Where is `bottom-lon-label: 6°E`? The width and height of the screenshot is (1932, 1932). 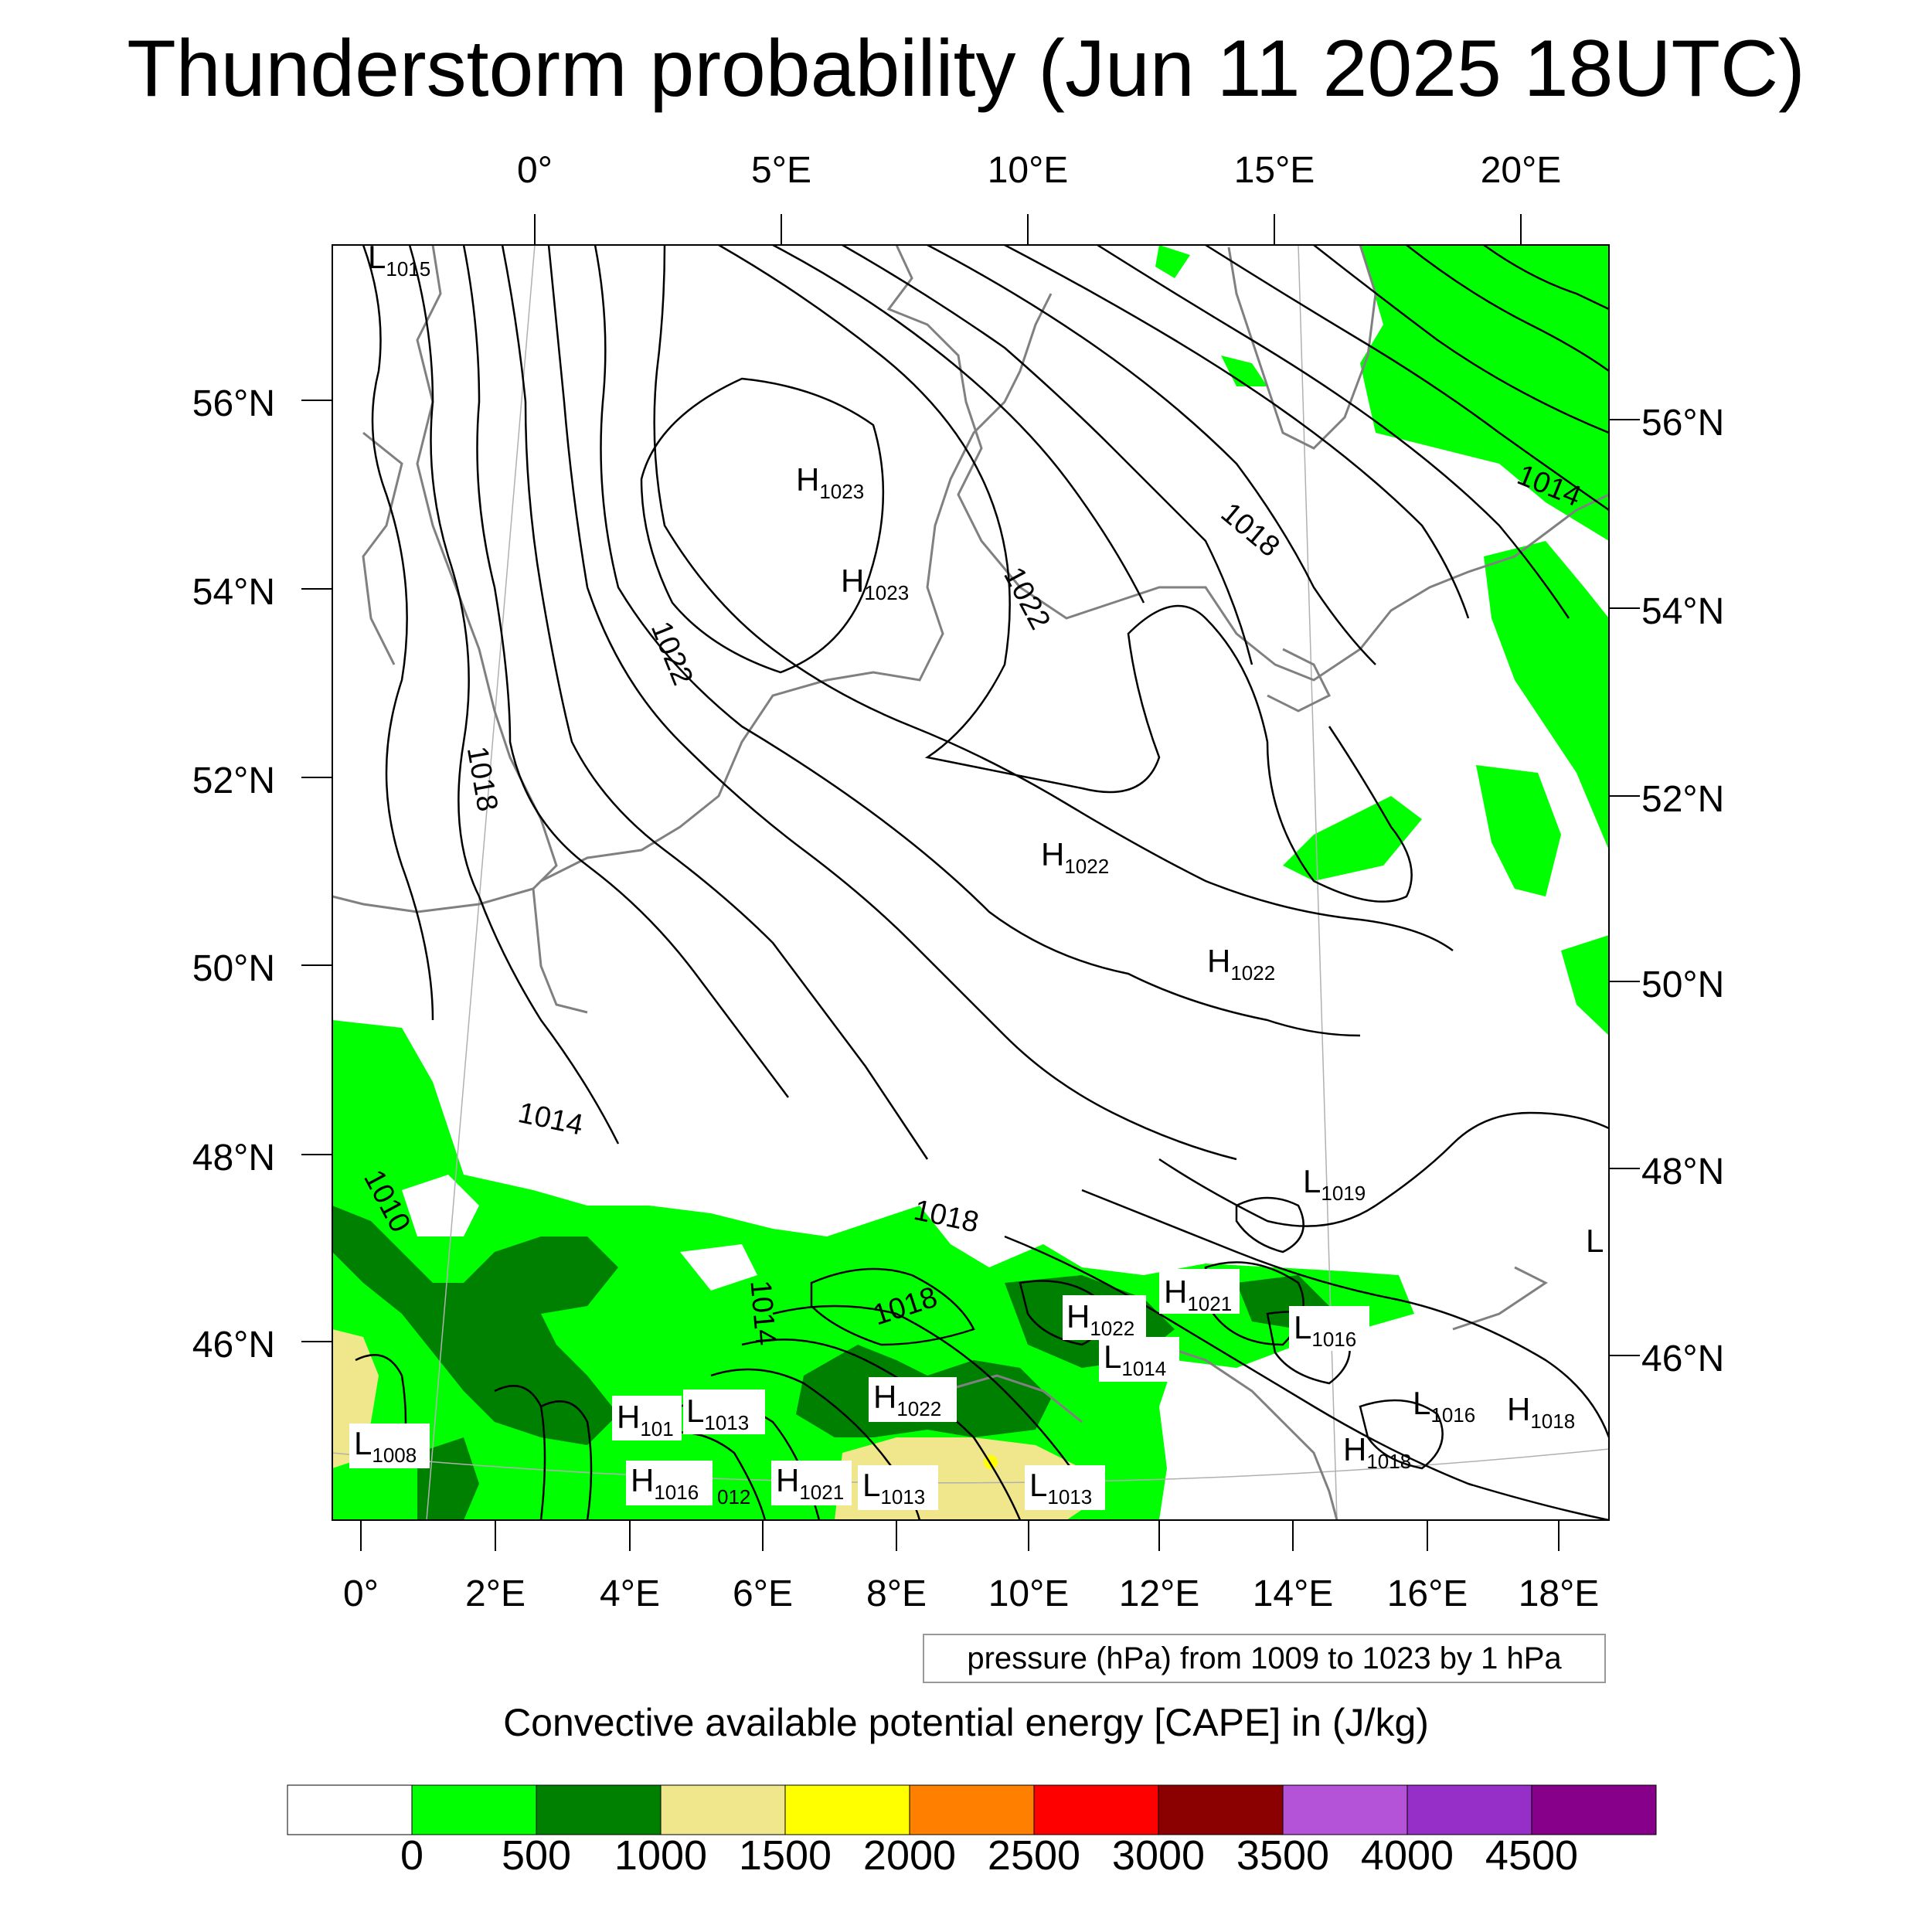
bottom-lon-label: 6°E is located at coordinates (763, 1594).